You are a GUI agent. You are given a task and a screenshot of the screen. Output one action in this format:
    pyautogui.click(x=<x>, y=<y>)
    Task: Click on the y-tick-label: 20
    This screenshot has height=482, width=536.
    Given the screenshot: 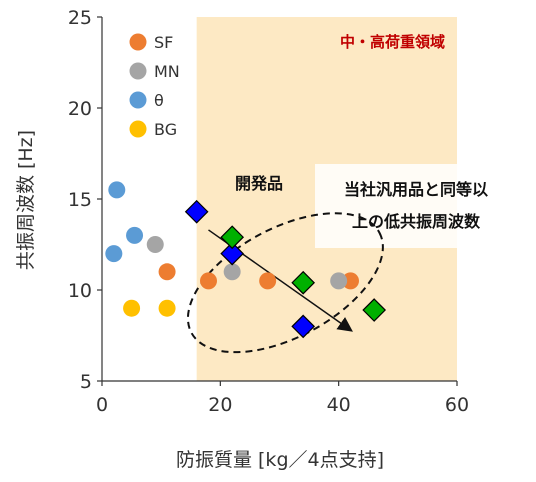 What is the action you would take?
    pyautogui.click(x=80, y=109)
    